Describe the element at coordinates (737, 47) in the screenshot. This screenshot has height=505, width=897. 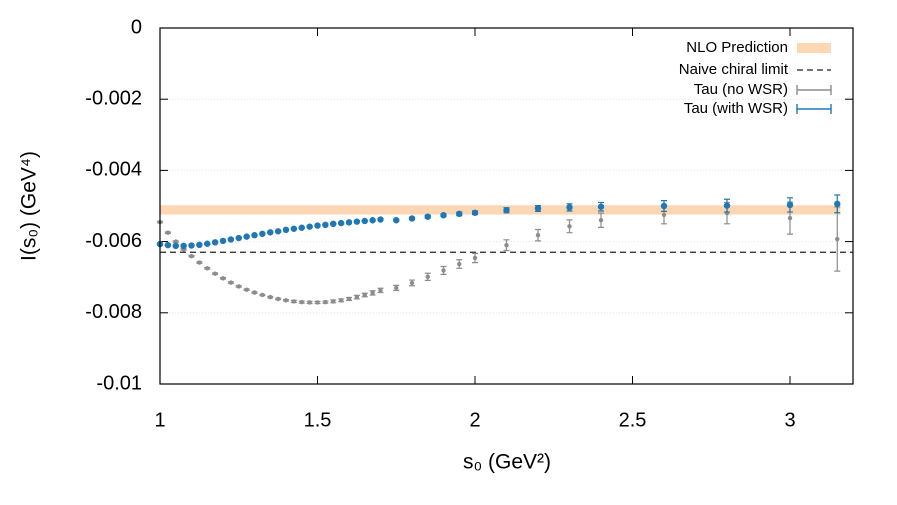
I see `legend-label: NLO Prediction` at that location.